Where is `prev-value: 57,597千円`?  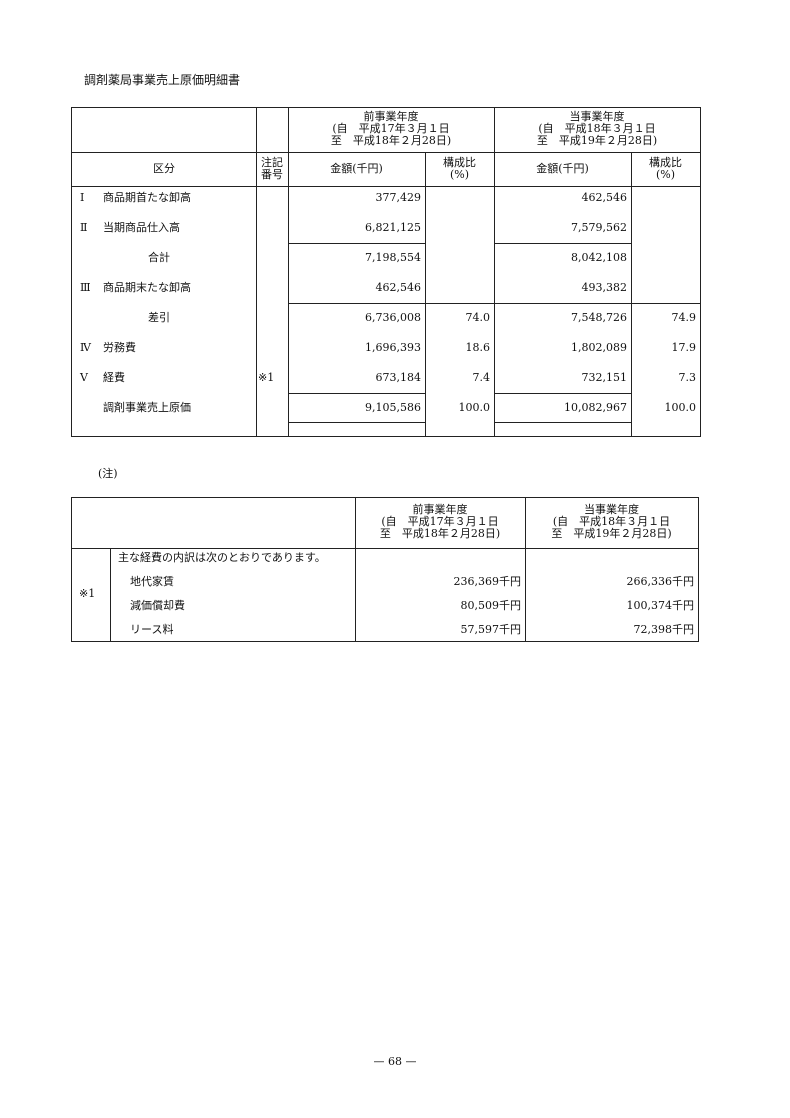
prev-value: 57,597千円 is located at coordinates (491, 629).